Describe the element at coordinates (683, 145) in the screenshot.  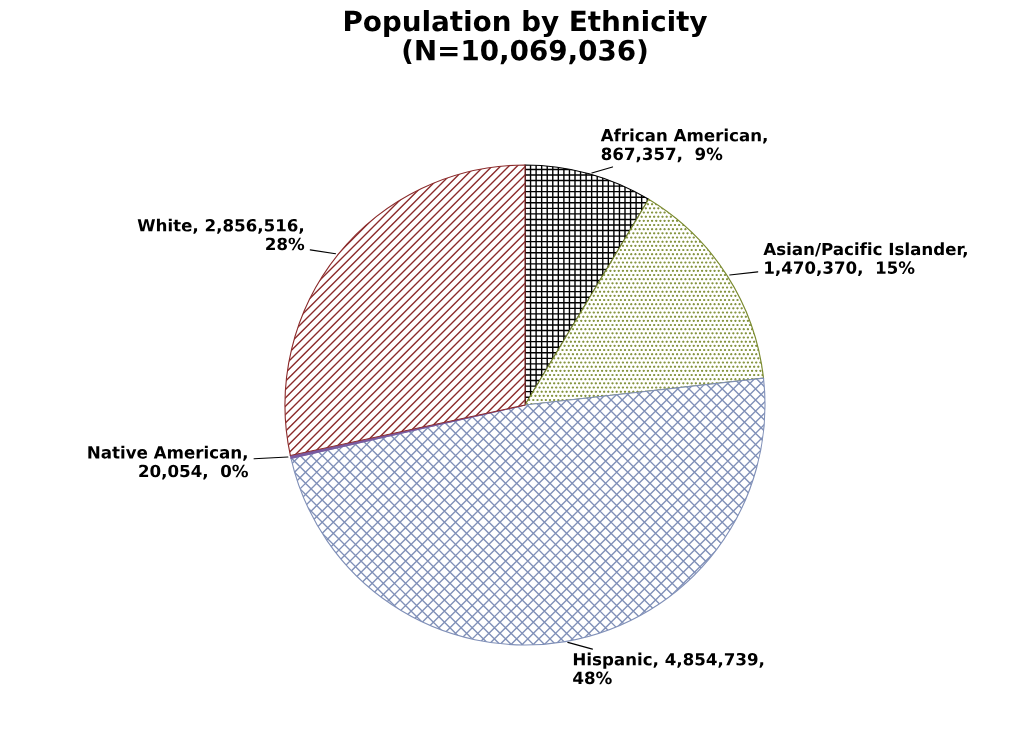
I see `slice-label: African American, 867,357, 9%` at that location.